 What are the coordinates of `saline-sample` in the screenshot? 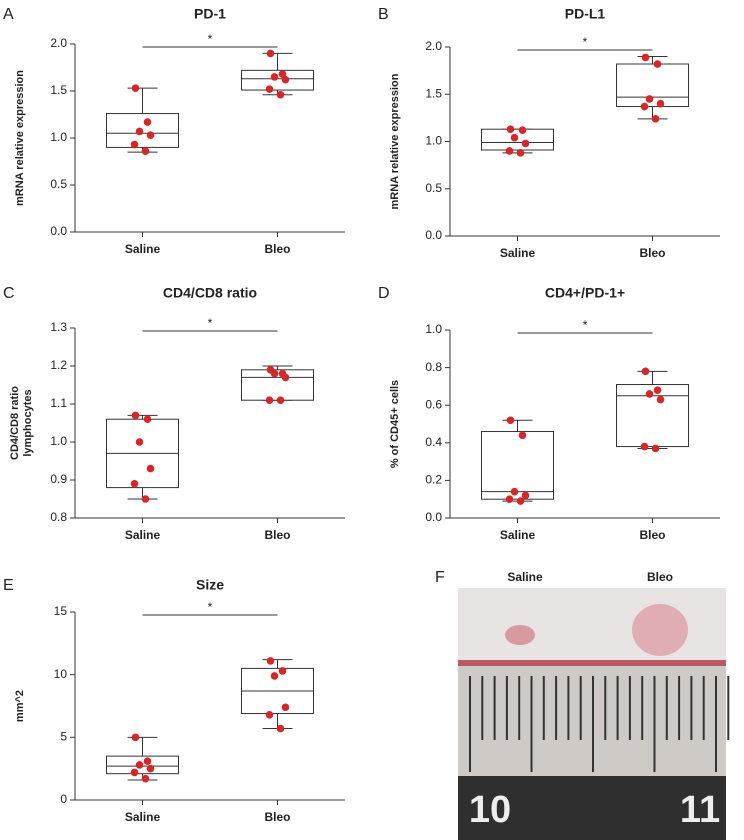 It's located at (520, 635).